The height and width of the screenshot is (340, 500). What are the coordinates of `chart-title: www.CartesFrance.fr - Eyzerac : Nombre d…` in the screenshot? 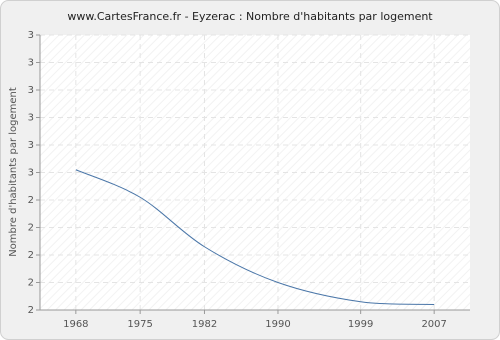 It's located at (250, 16).